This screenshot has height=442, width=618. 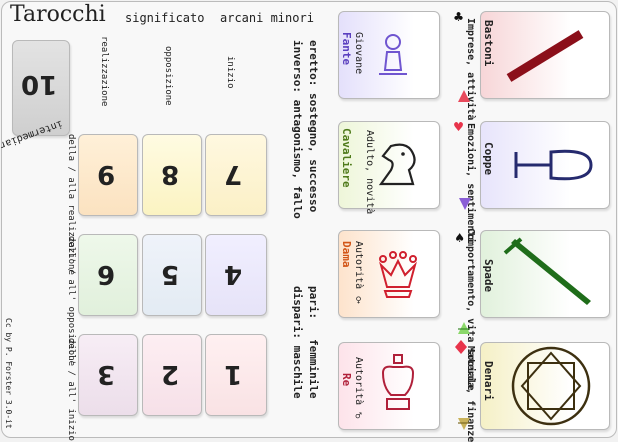 What do you see at coordinates (464, 328) in the screenshot?
I see `air-triangle-icon` at bounding box center [464, 328].